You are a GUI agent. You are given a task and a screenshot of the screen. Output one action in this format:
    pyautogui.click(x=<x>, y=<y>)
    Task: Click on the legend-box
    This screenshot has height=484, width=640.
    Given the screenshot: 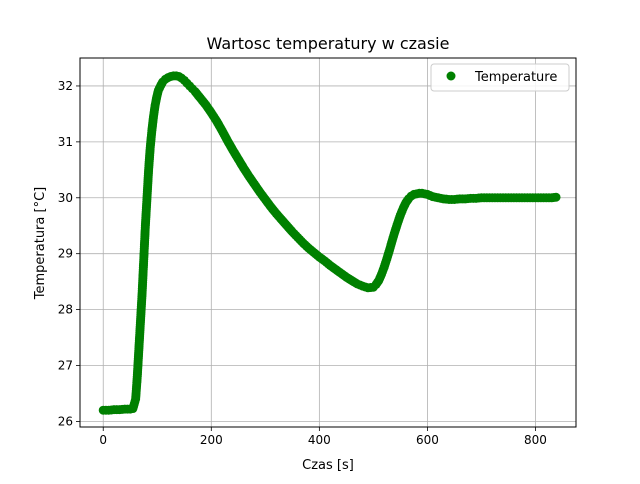 What is the action you would take?
    pyautogui.click(x=500, y=77)
    